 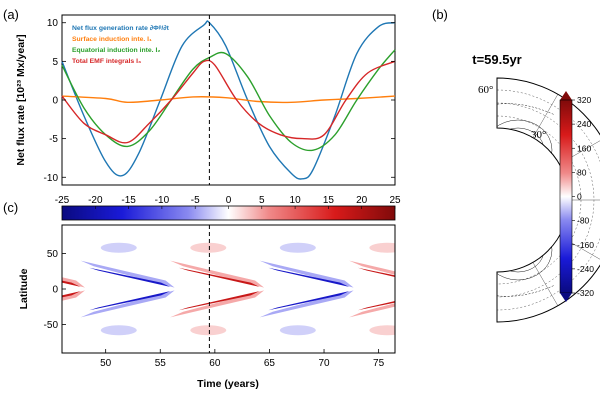 I want to click on y-tick-label: 10, so click(x=53, y=23).